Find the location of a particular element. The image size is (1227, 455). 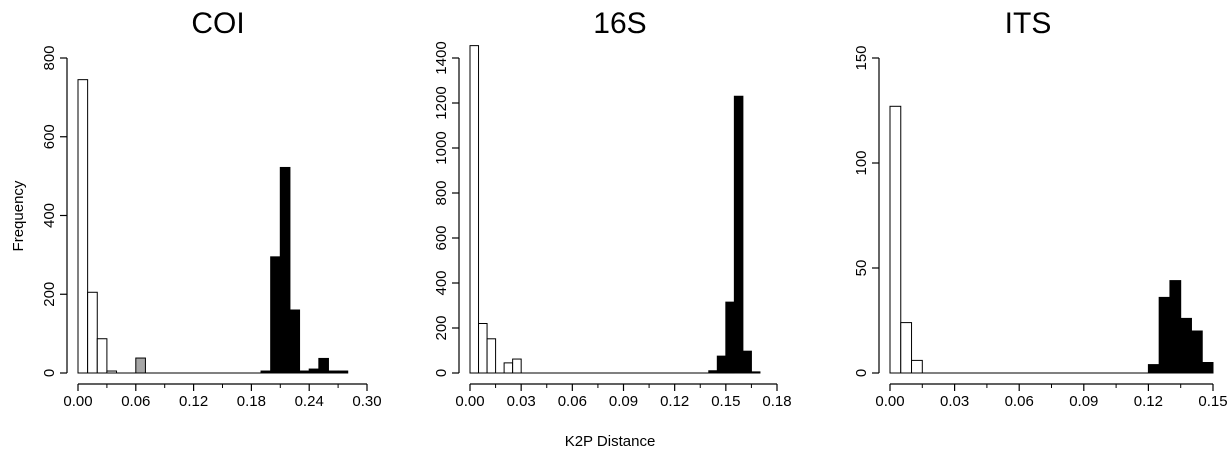

16s-bar-0-0 is located at coordinates (474, 209).